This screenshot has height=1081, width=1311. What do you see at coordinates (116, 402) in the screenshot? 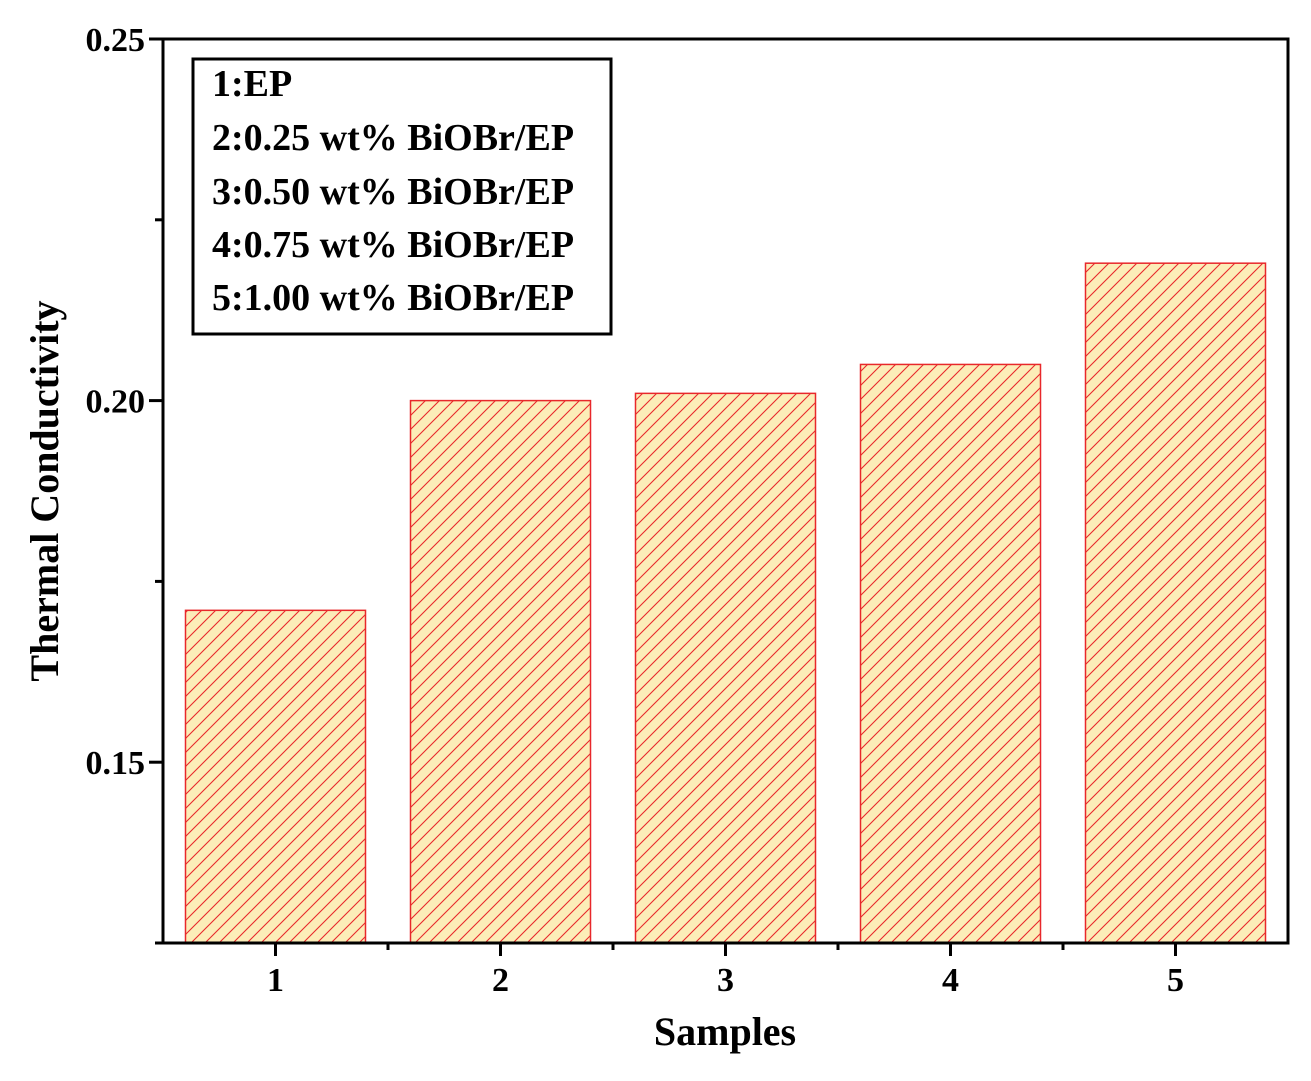
I see `y-tick-label: 0.20` at bounding box center [116, 402].